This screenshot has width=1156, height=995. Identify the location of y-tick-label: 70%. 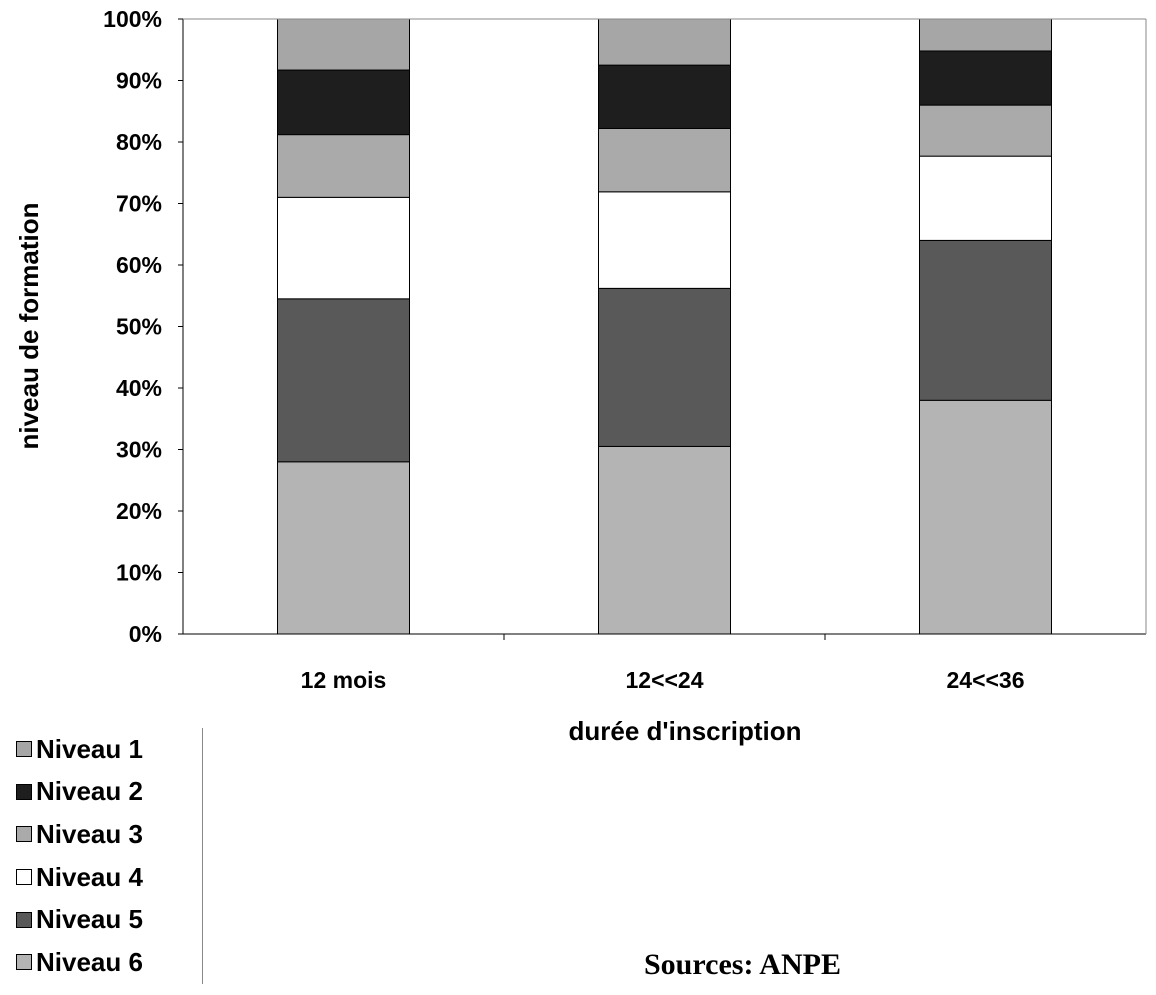
(139, 204).